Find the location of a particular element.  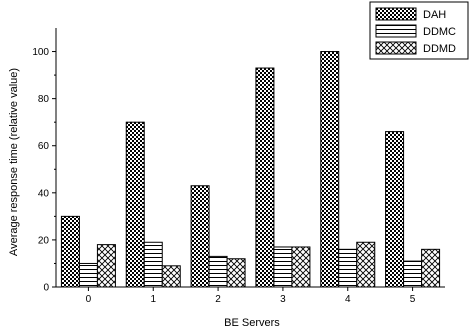

legend: DAH DDMC DDMD is located at coordinates (419, 30).